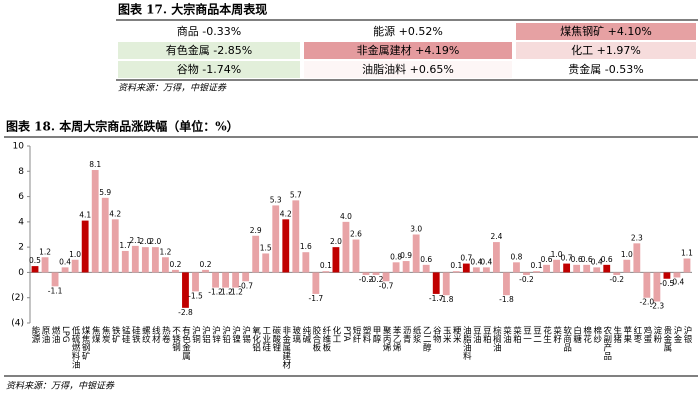 The height and width of the screenshot is (414, 700). I want to click on value-label: 2.0, so click(336, 241).